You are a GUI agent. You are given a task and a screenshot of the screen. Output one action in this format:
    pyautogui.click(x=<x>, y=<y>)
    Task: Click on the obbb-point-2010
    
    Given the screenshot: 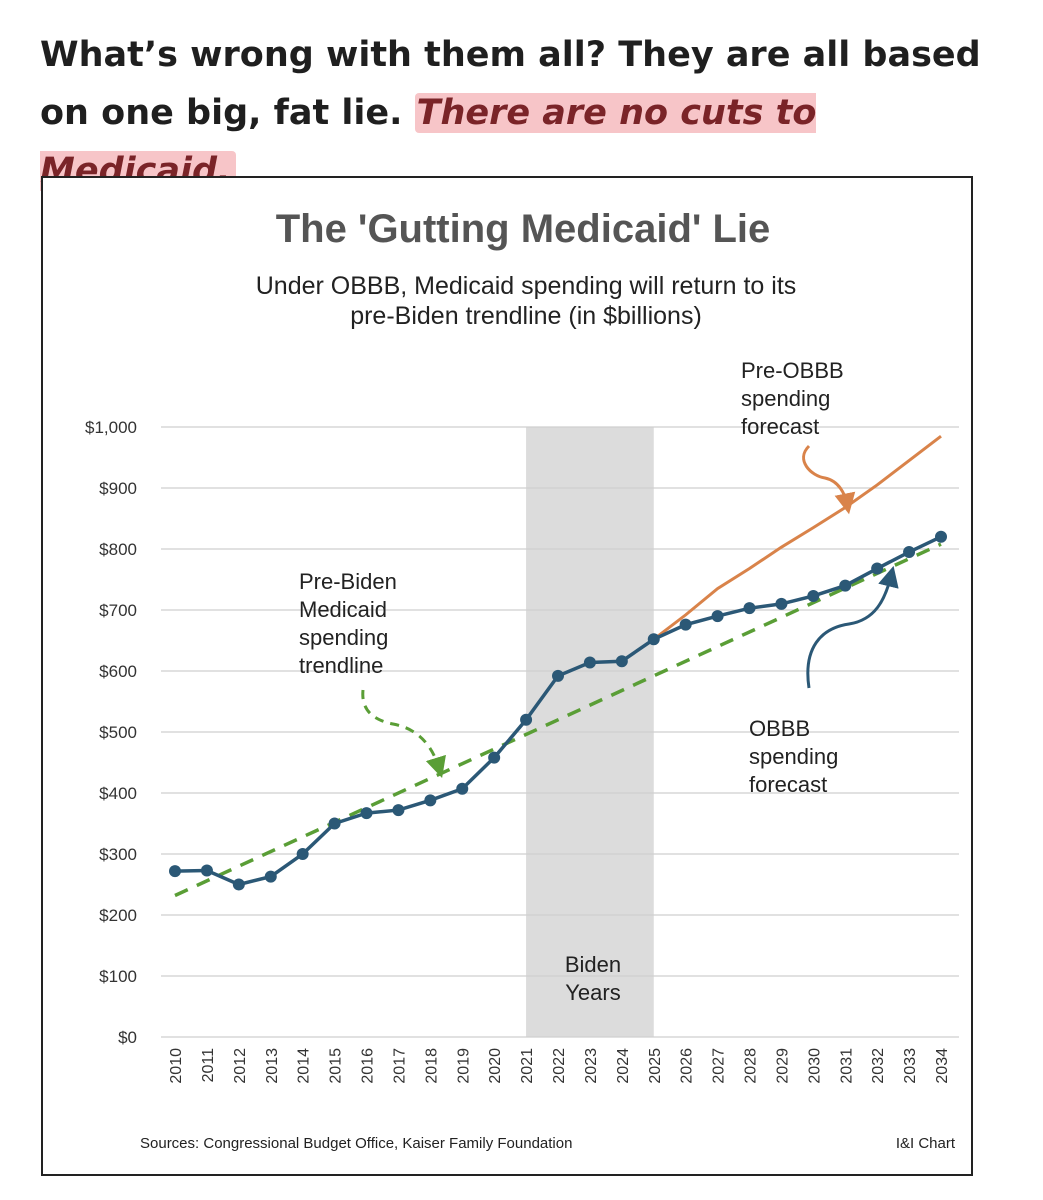 What is the action you would take?
    pyautogui.click(x=175, y=871)
    